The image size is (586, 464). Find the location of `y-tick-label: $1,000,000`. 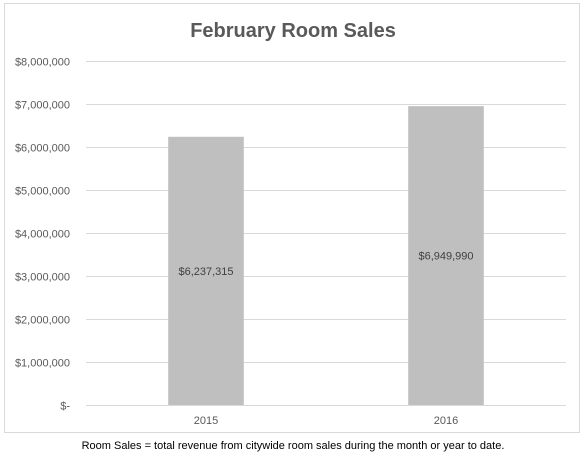

y-tick-label: $1,000,000 is located at coordinates (42, 364).